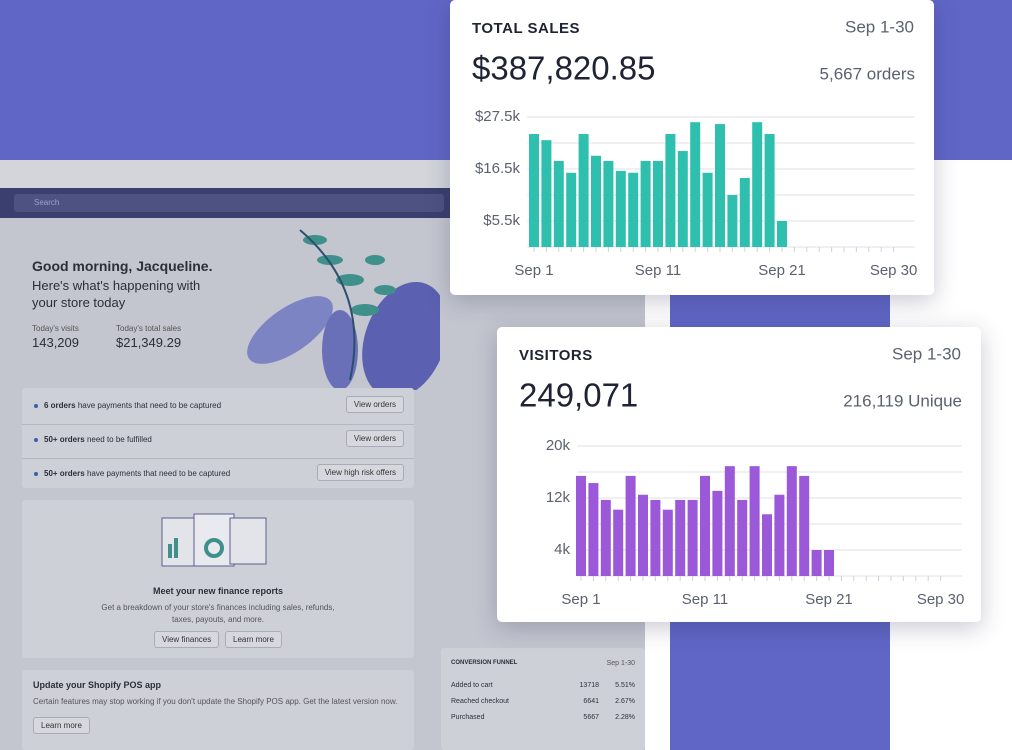  I want to click on y-tick-label: 20k, so click(558, 445).